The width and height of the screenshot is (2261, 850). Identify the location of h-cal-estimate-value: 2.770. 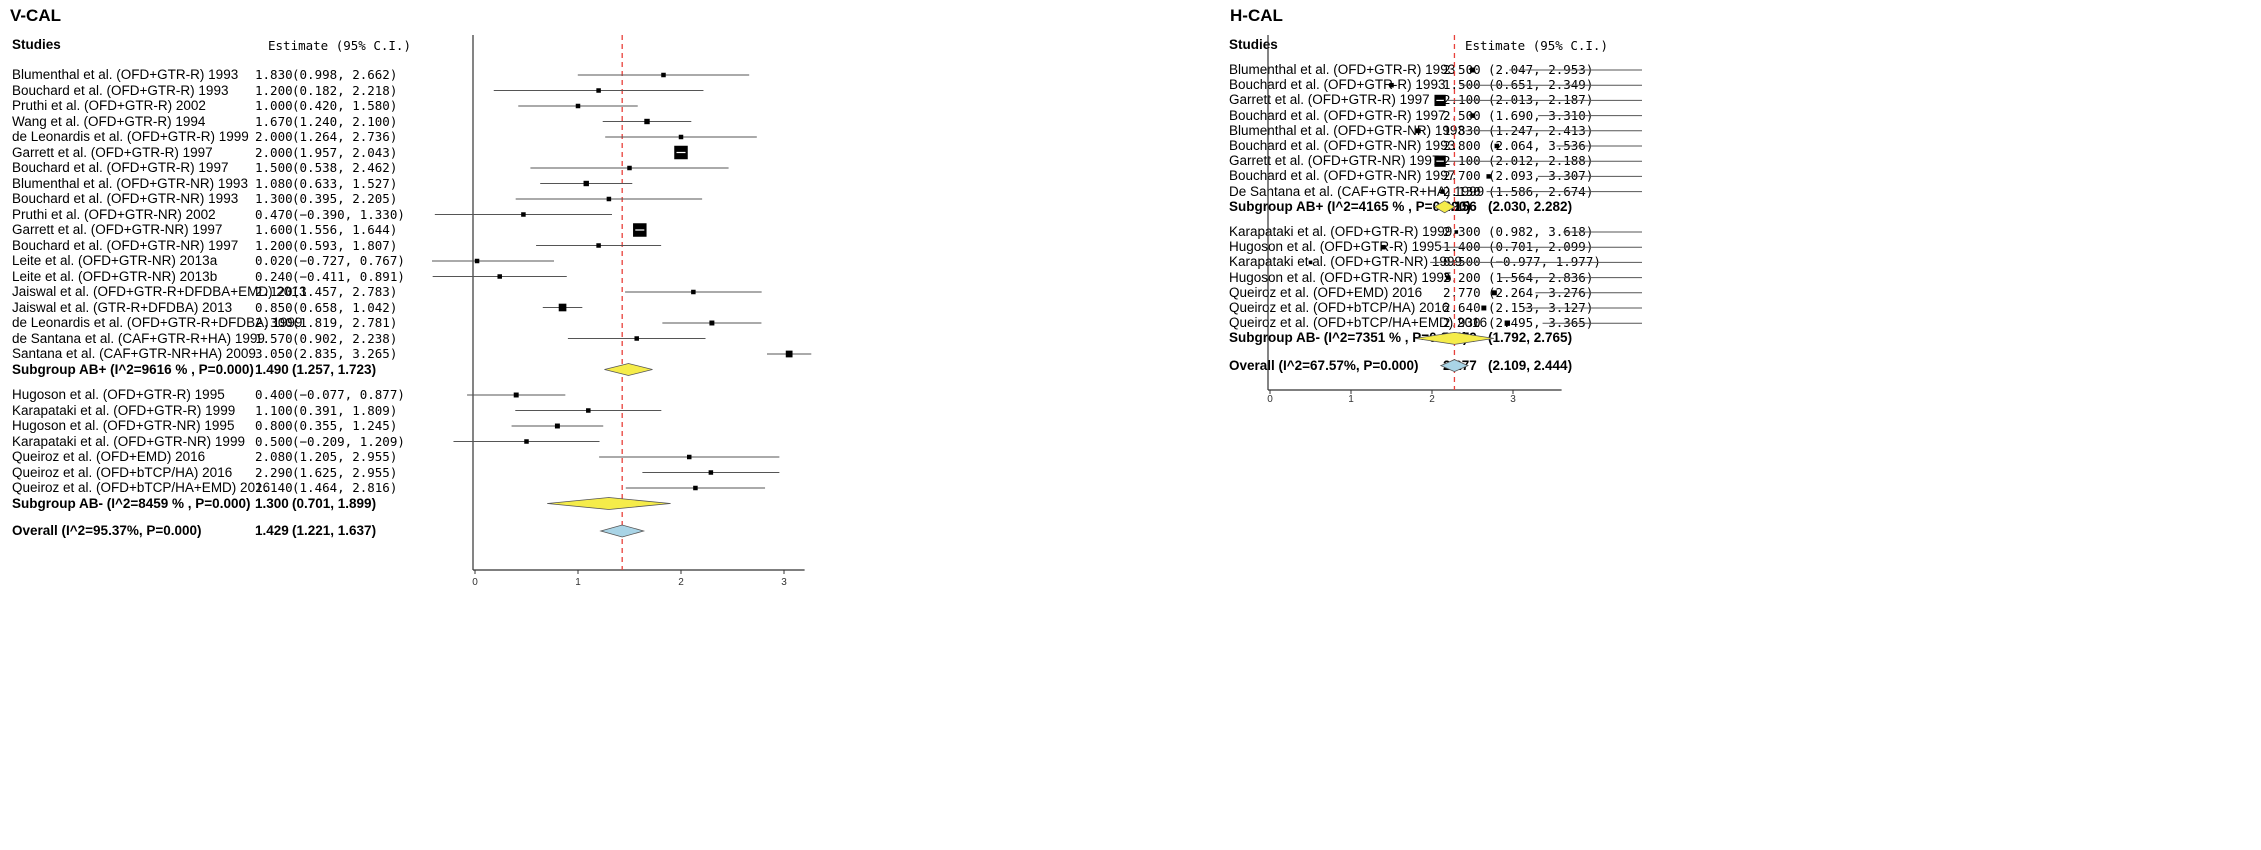
(1462, 292).